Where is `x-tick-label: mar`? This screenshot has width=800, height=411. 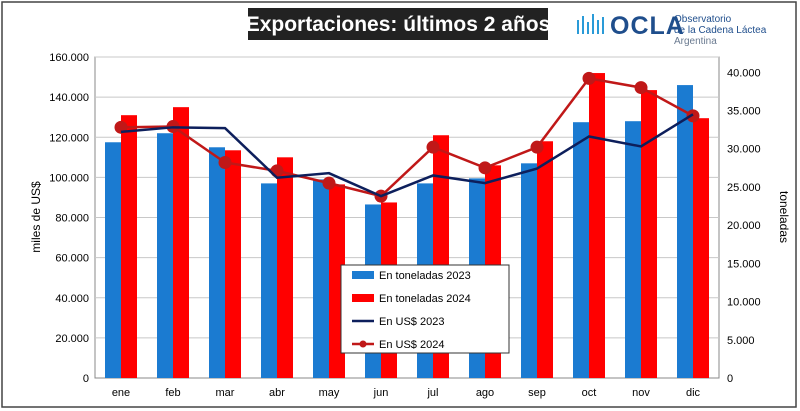
x-tick-label: mar is located at coordinates (225, 393).